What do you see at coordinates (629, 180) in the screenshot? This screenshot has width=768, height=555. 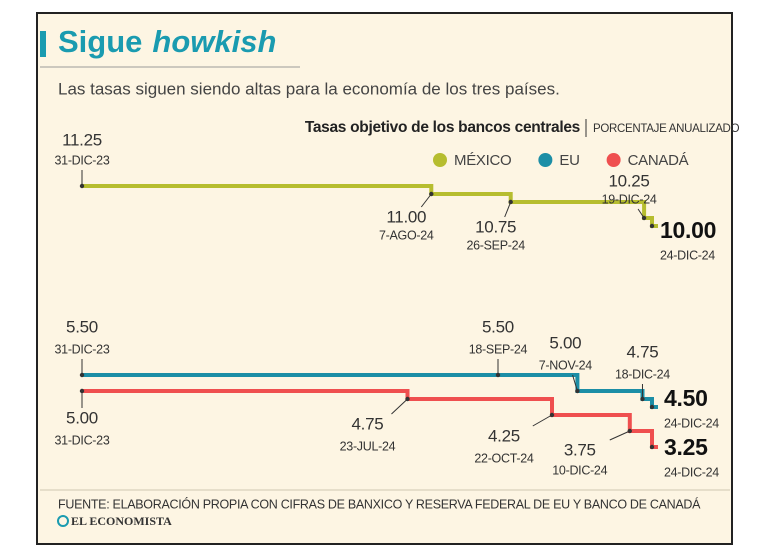 I see `value-label: 10.25` at bounding box center [629, 180].